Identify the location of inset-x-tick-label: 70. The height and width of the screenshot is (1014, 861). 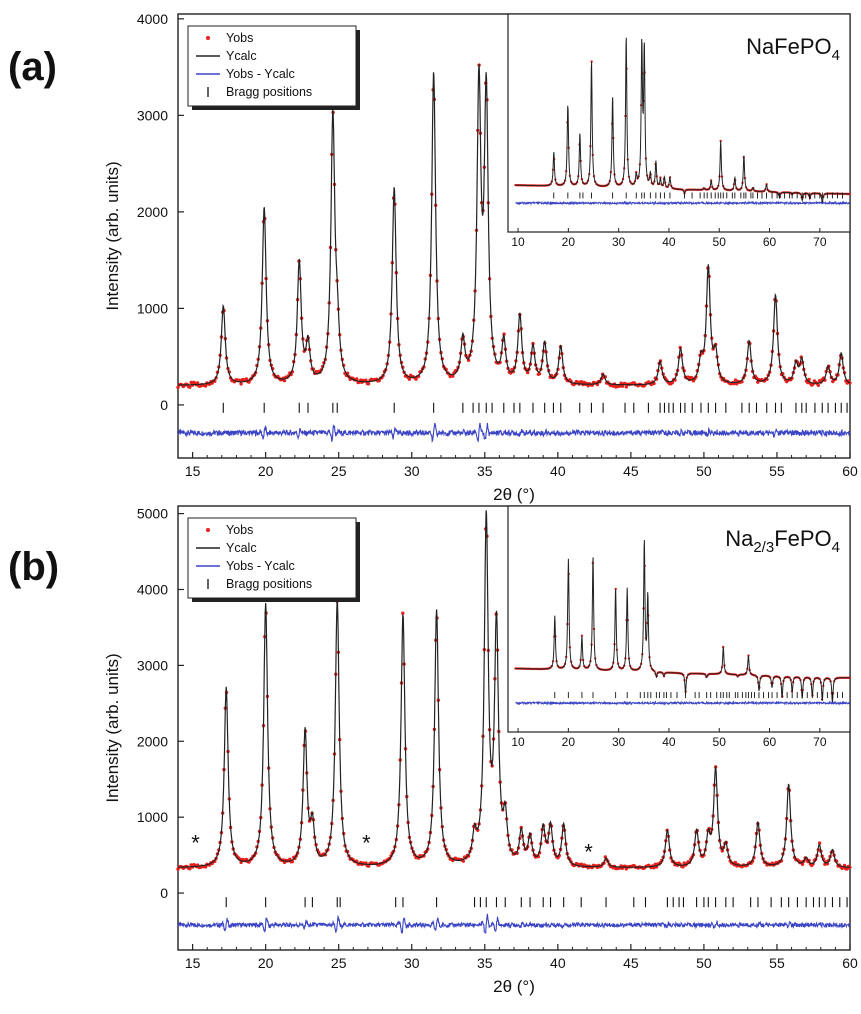
(820, 242).